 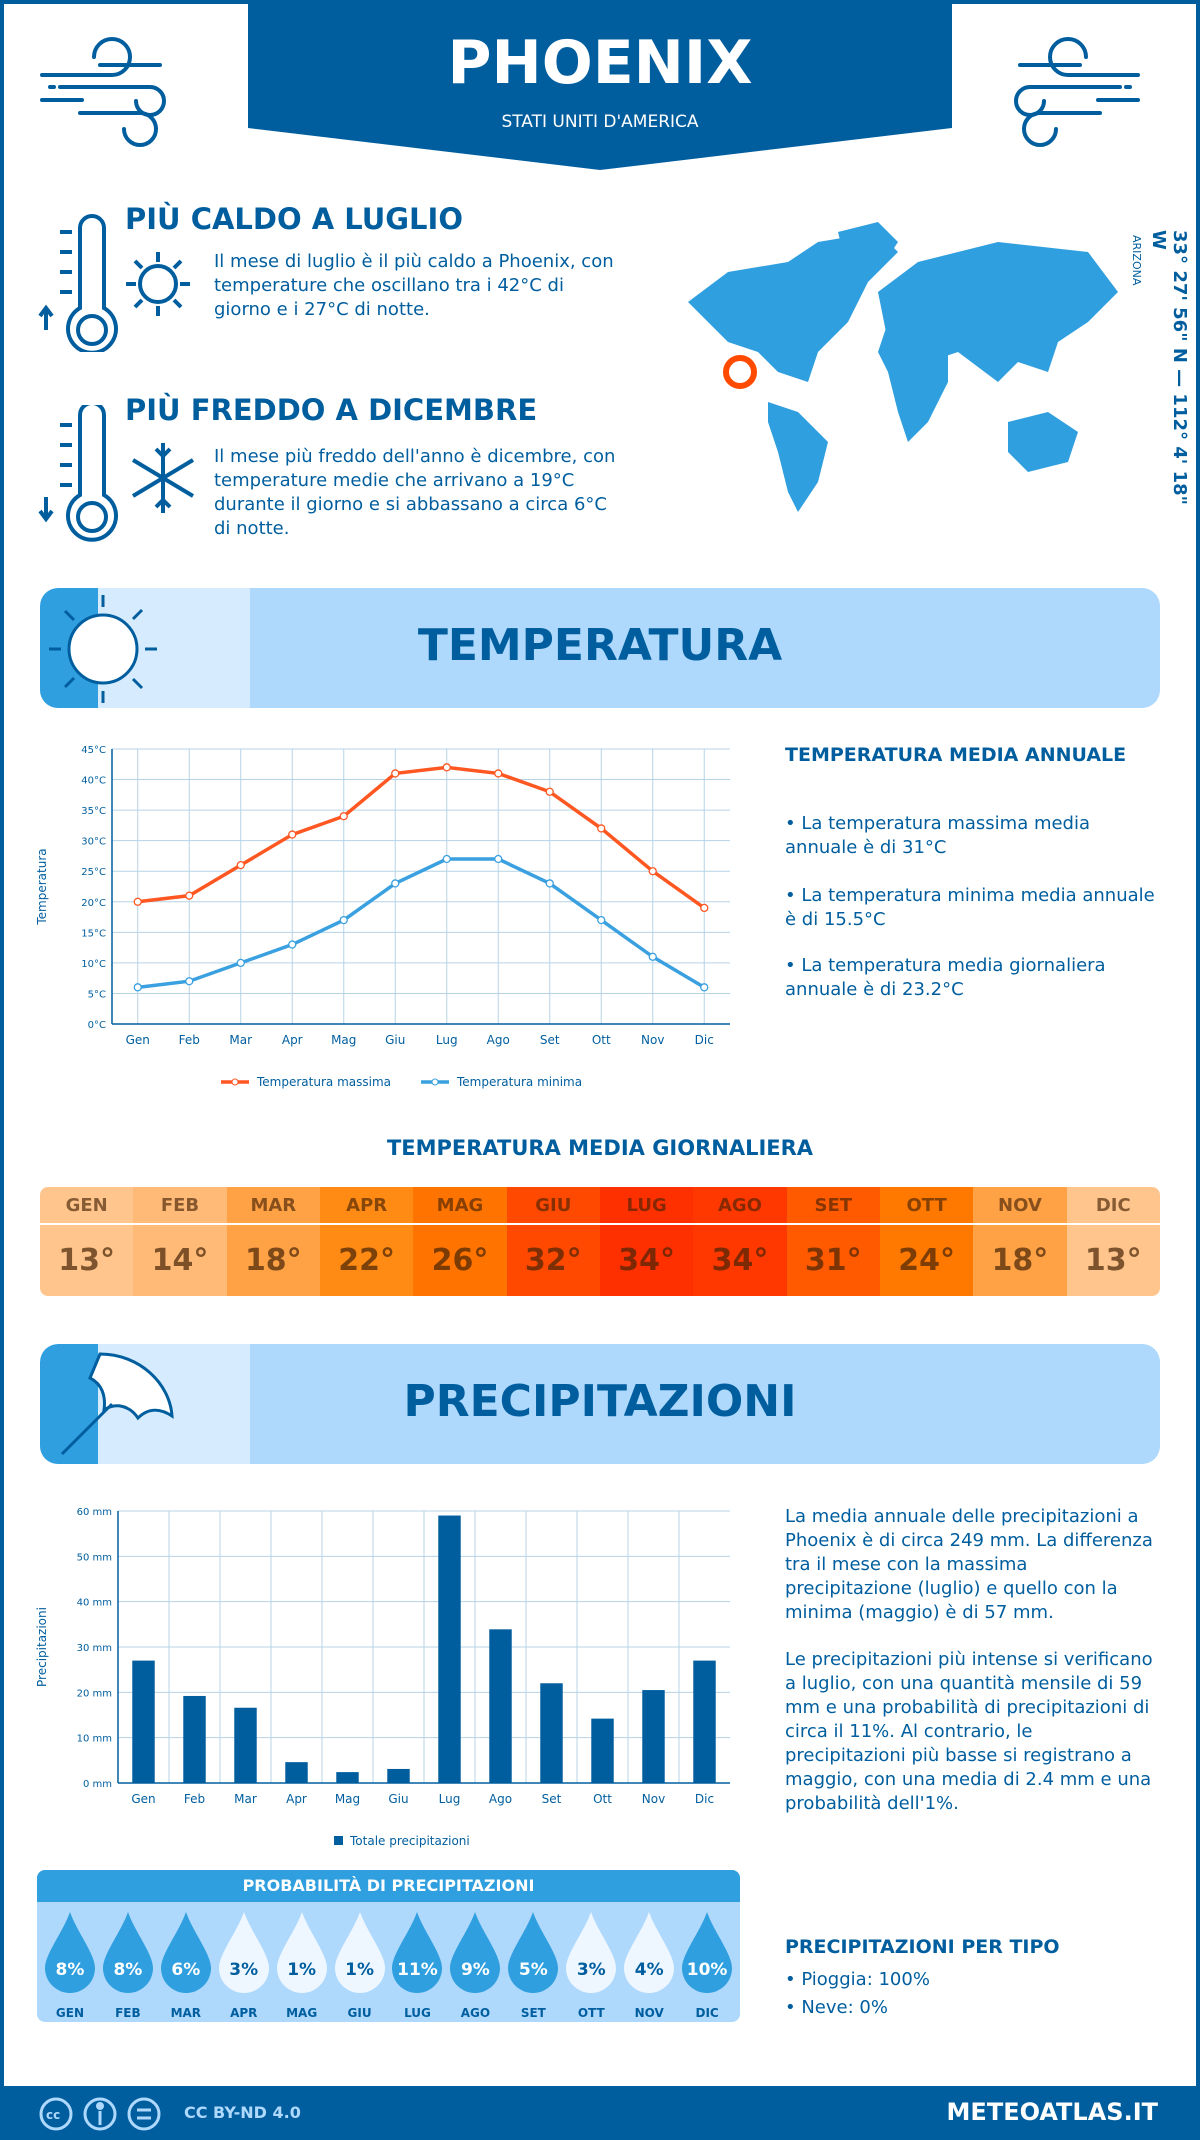 I want to click on y-tick-label: 20°C, so click(x=93, y=903).